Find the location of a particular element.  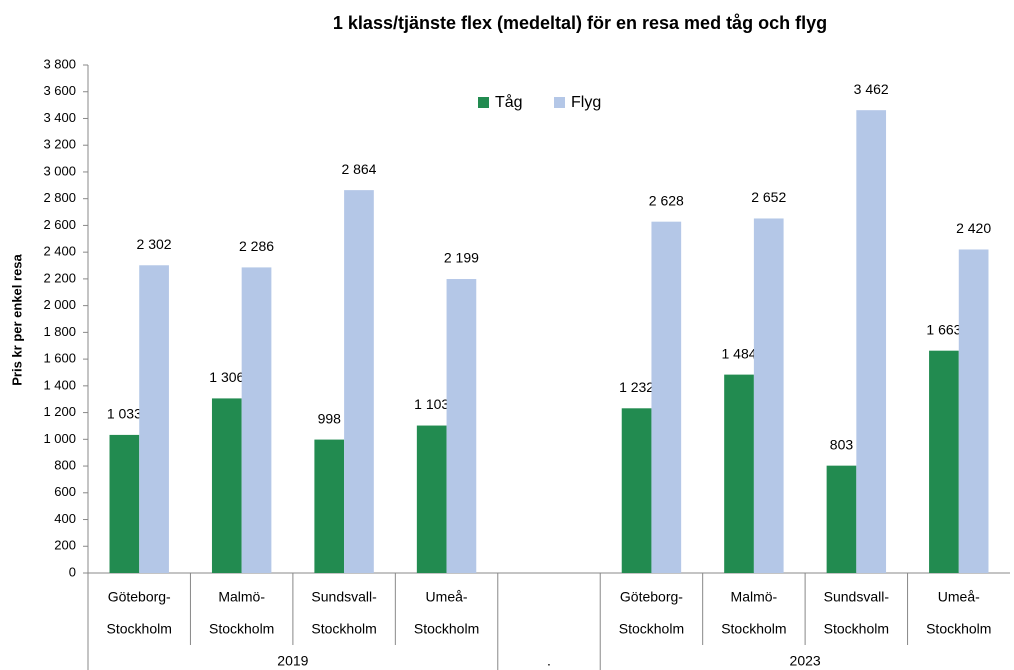

value-label: 2 420 is located at coordinates (973, 228).